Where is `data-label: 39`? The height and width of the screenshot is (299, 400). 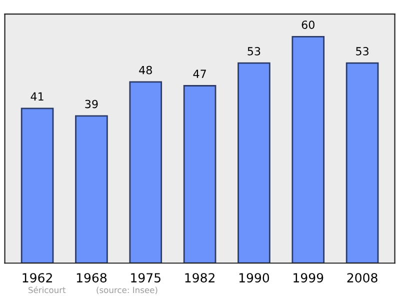 data-label: 39 is located at coordinates (91, 104).